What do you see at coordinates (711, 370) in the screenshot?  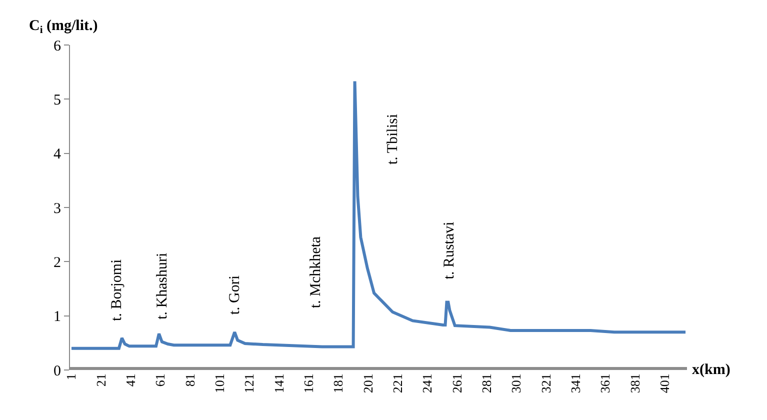 I see `x-axis-title: x(km)` at bounding box center [711, 370].